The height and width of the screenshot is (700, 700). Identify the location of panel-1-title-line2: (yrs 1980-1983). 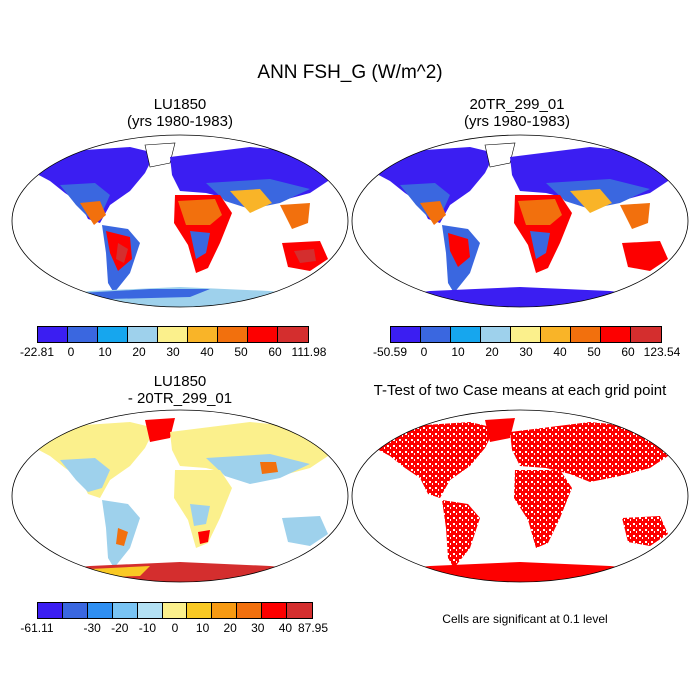
(180, 121).